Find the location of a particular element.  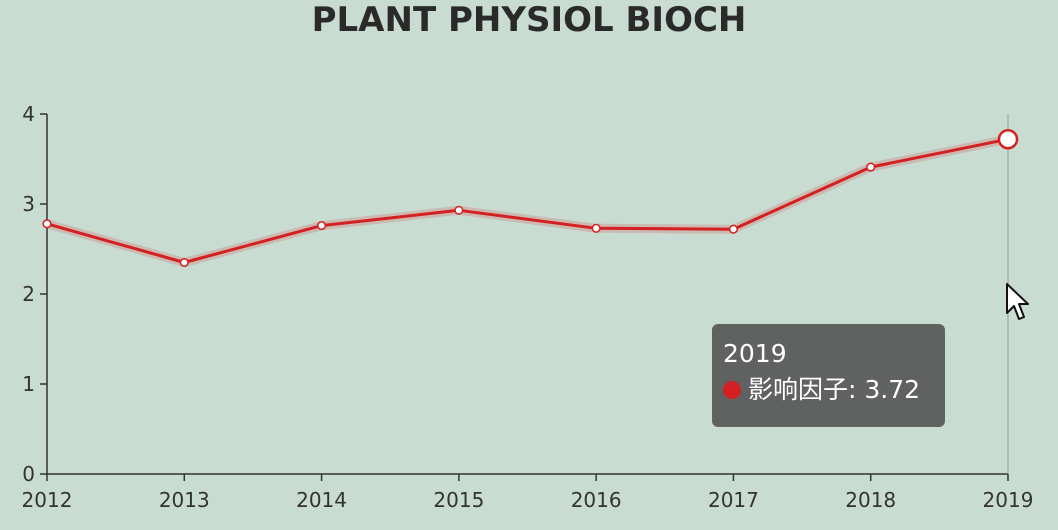

data-tooltip: 2019 影响因子: 3.72 is located at coordinates (828, 375).